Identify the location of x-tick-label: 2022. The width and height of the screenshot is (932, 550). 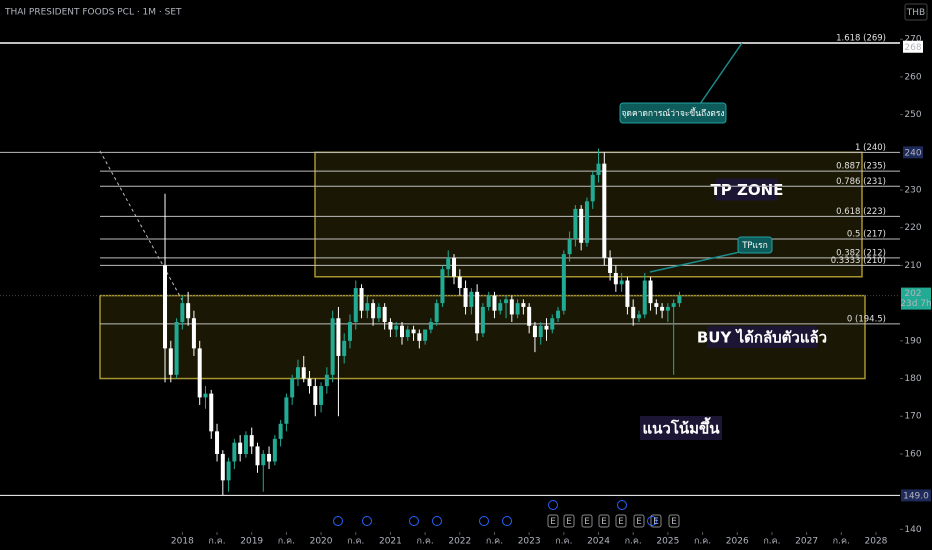
(459, 542).